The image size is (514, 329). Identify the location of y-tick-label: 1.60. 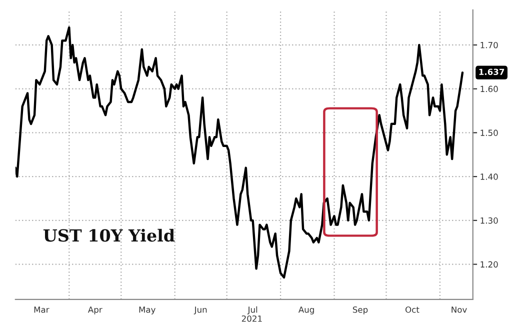
(489, 89).